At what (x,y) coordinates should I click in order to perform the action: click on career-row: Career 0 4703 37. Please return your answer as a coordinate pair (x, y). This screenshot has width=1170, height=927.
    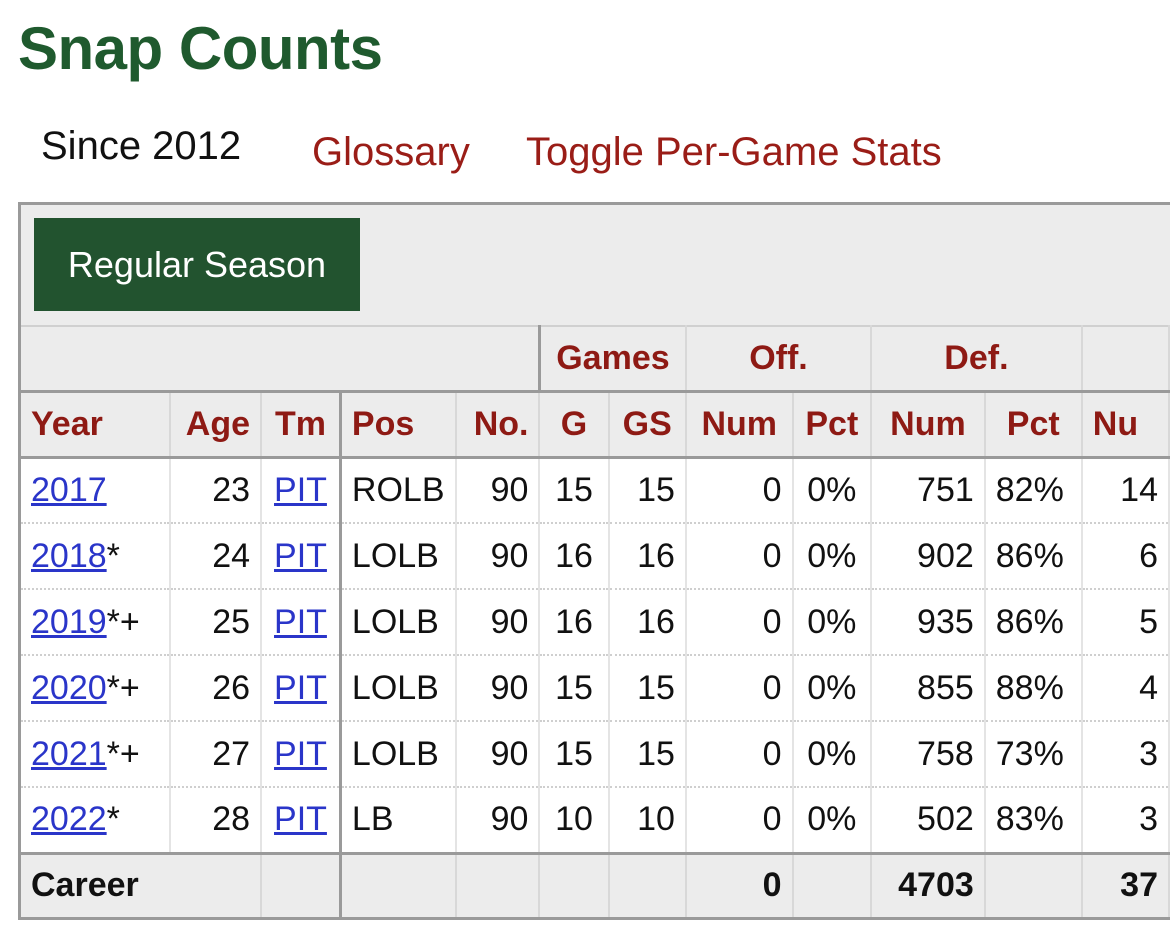
    Looking at the image, I should click on (594, 885).